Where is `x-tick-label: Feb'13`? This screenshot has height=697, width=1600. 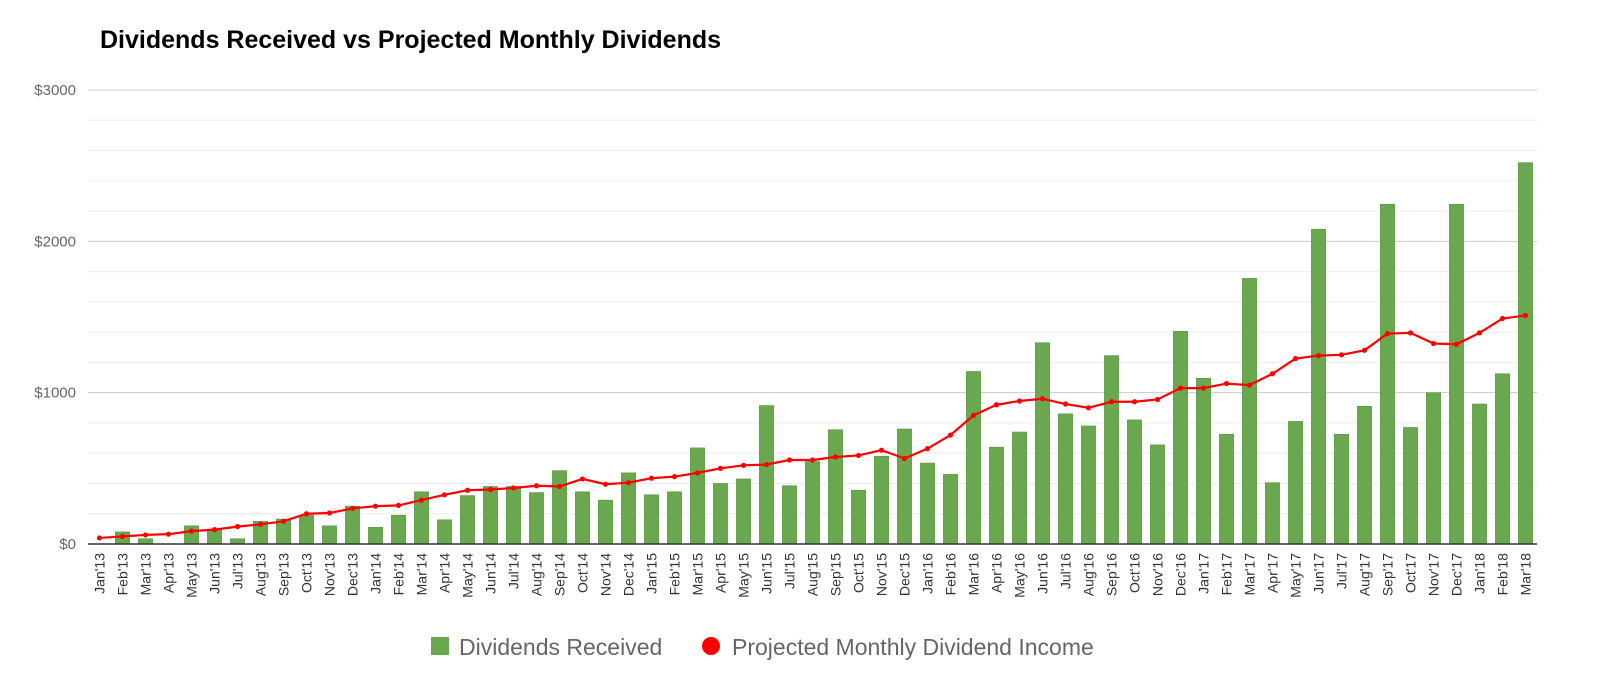 x-tick-label: Feb'13 is located at coordinates (123, 574).